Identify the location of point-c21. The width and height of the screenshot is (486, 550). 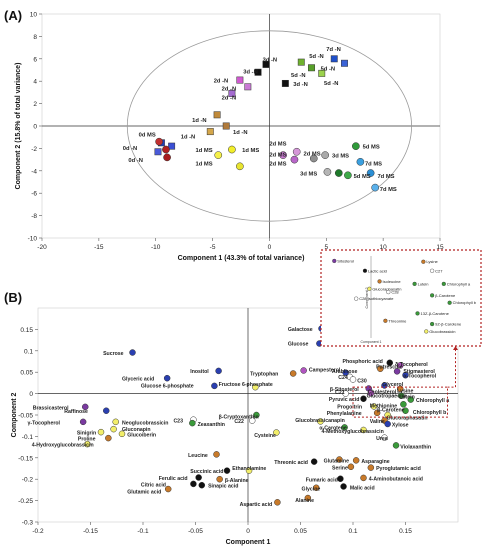
(345, 393).